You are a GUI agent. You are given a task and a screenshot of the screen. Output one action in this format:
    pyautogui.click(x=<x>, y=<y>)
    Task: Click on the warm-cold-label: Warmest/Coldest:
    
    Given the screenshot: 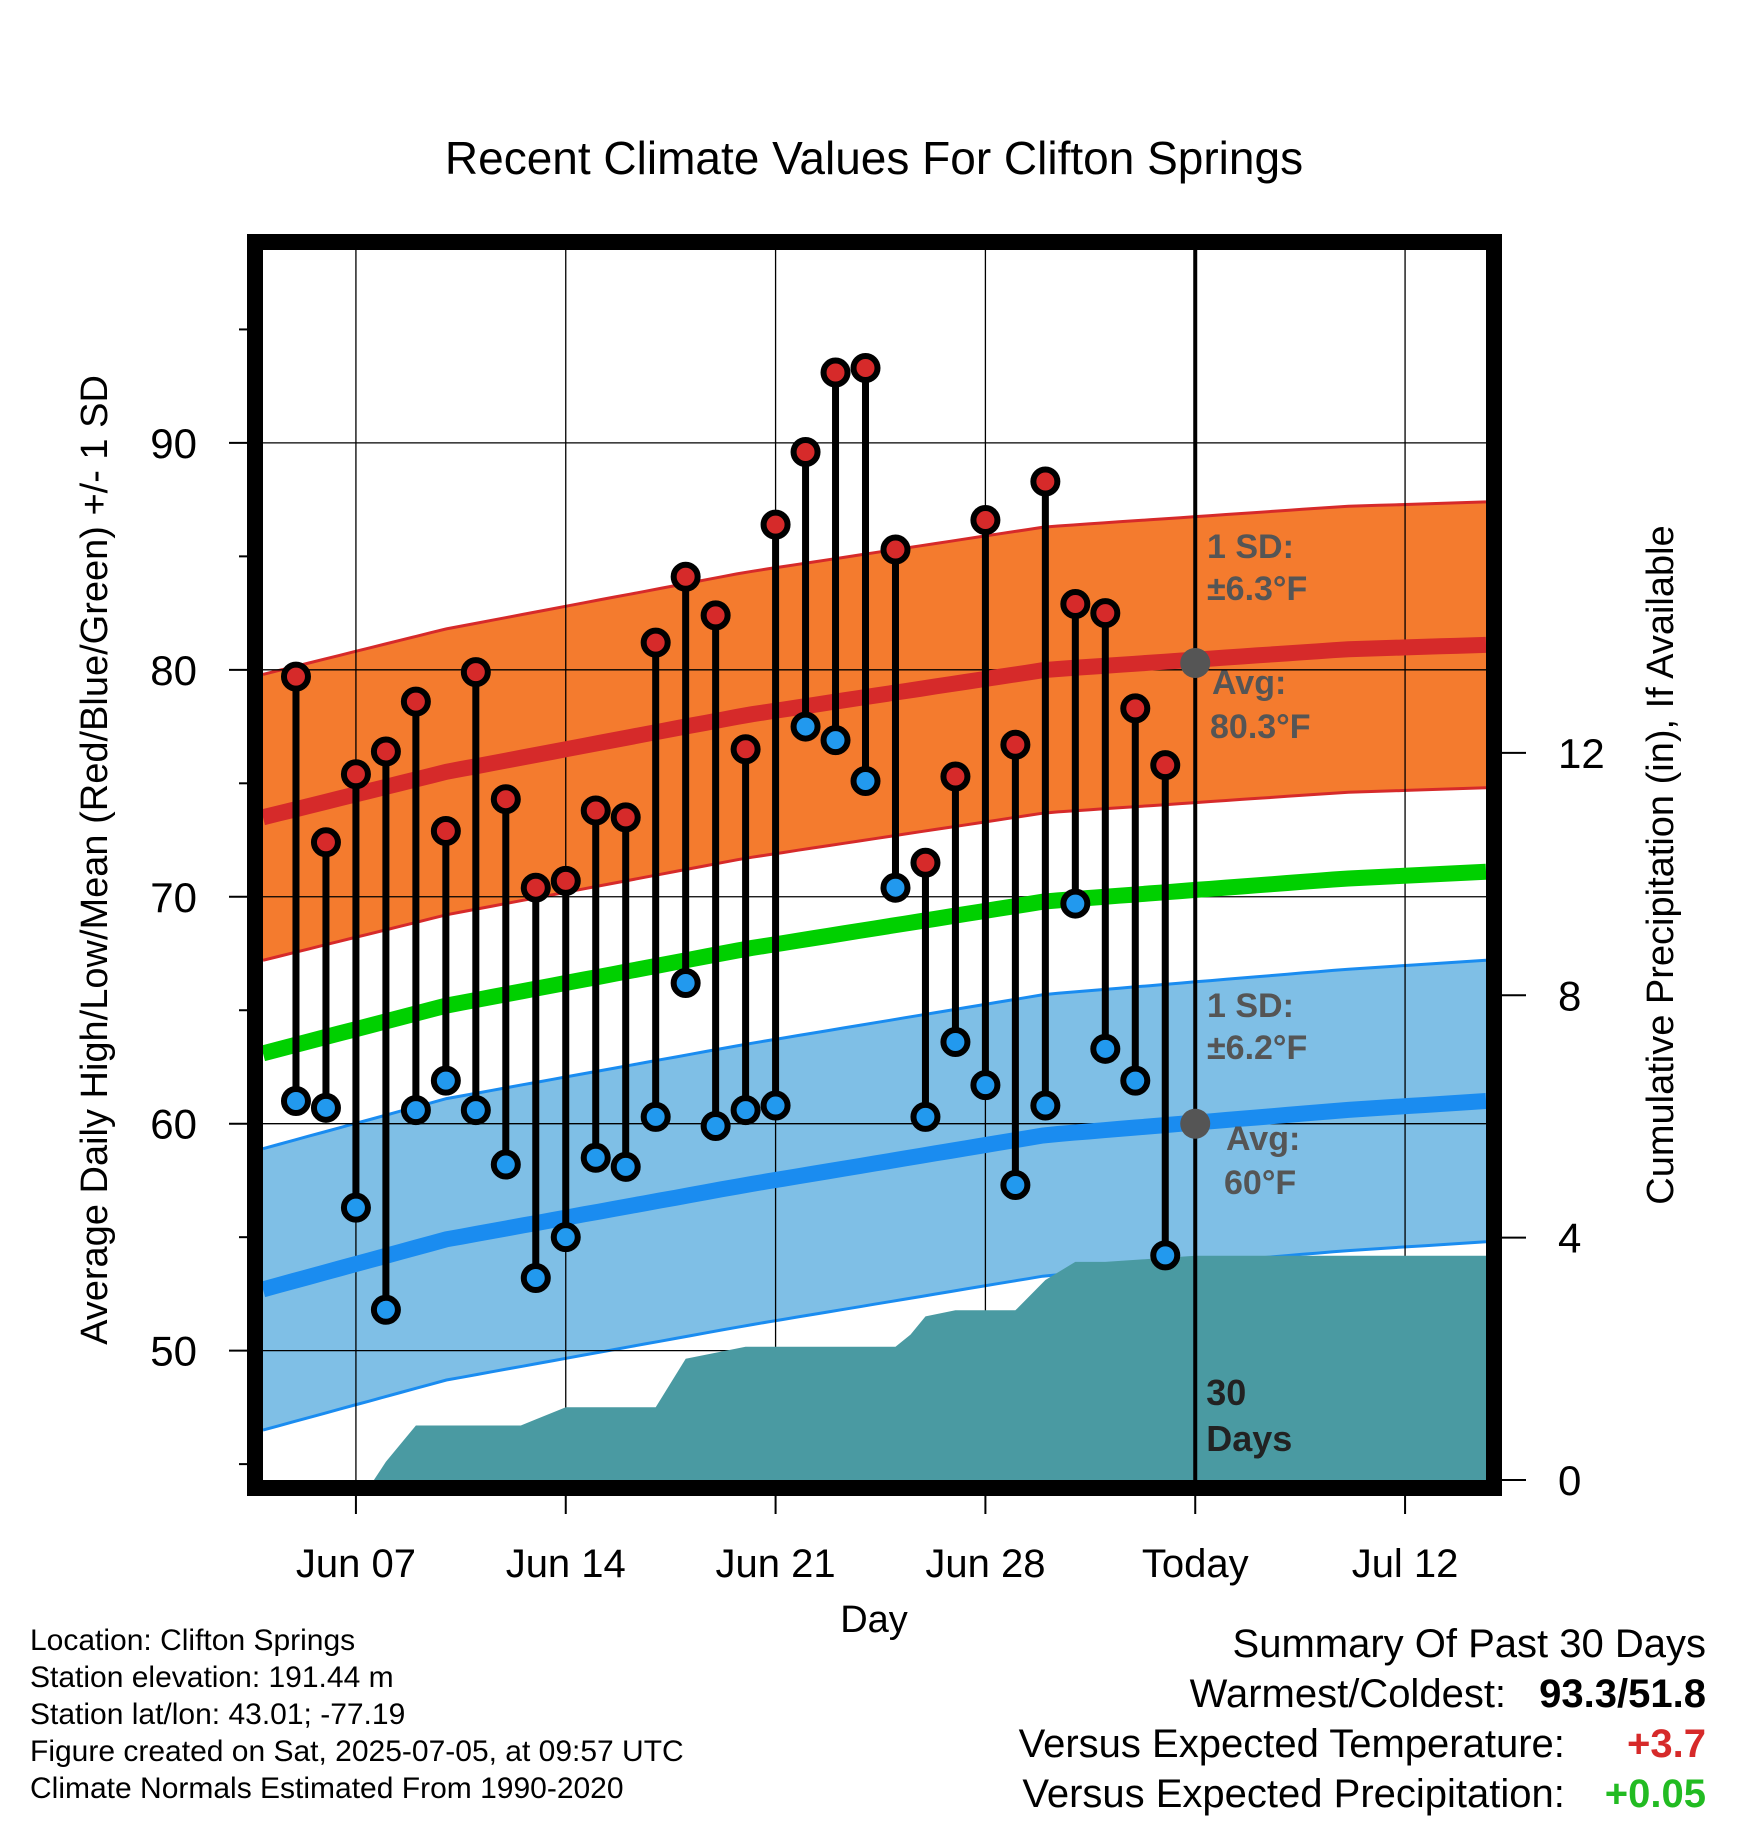 What is the action you would take?
    pyautogui.click(x=1348, y=1694)
    